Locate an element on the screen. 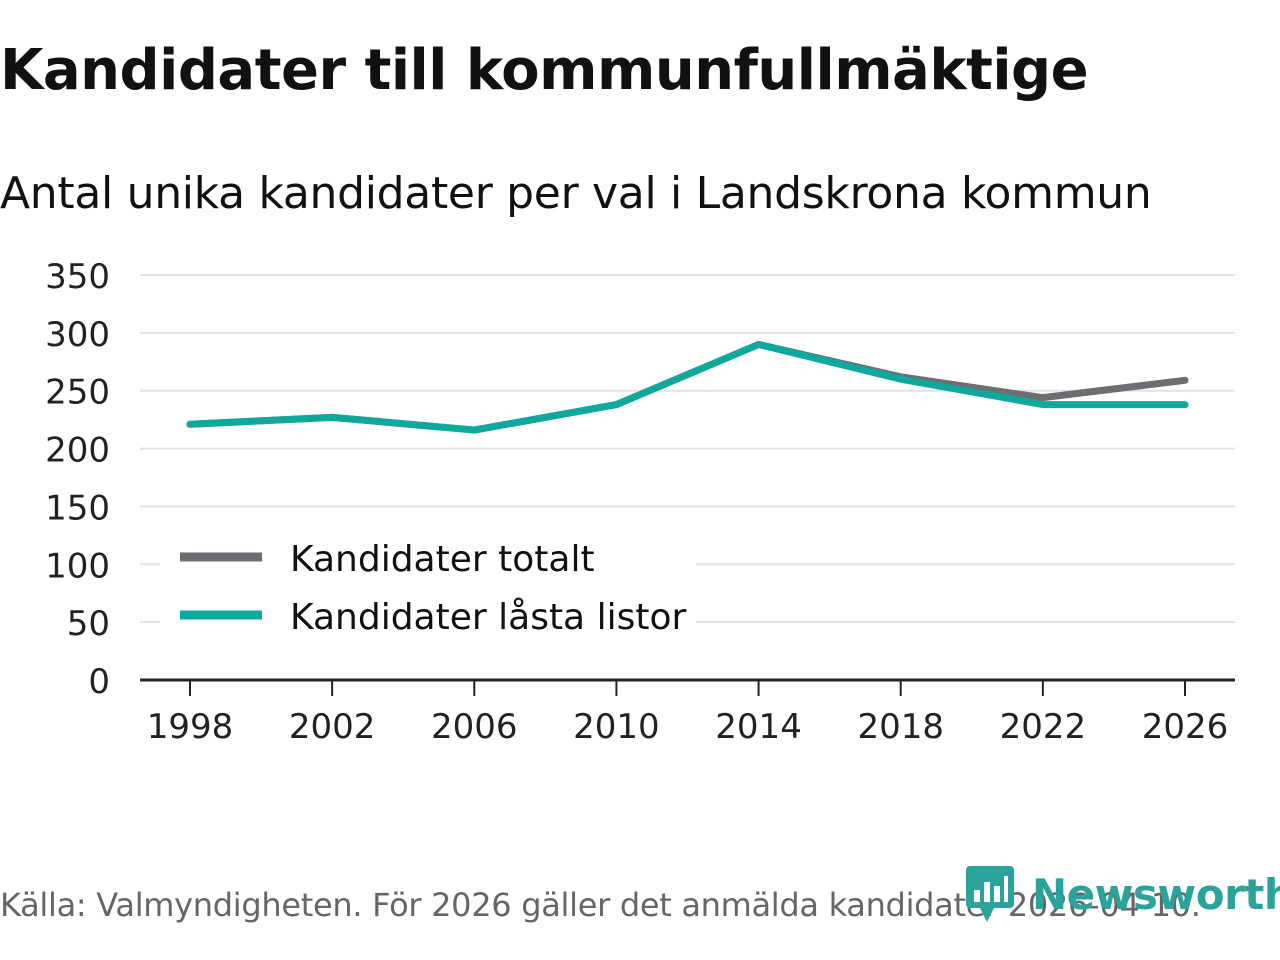  y-axis-ticks: 0 50 100 150 200 250 300 350 is located at coordinates (77, 479).